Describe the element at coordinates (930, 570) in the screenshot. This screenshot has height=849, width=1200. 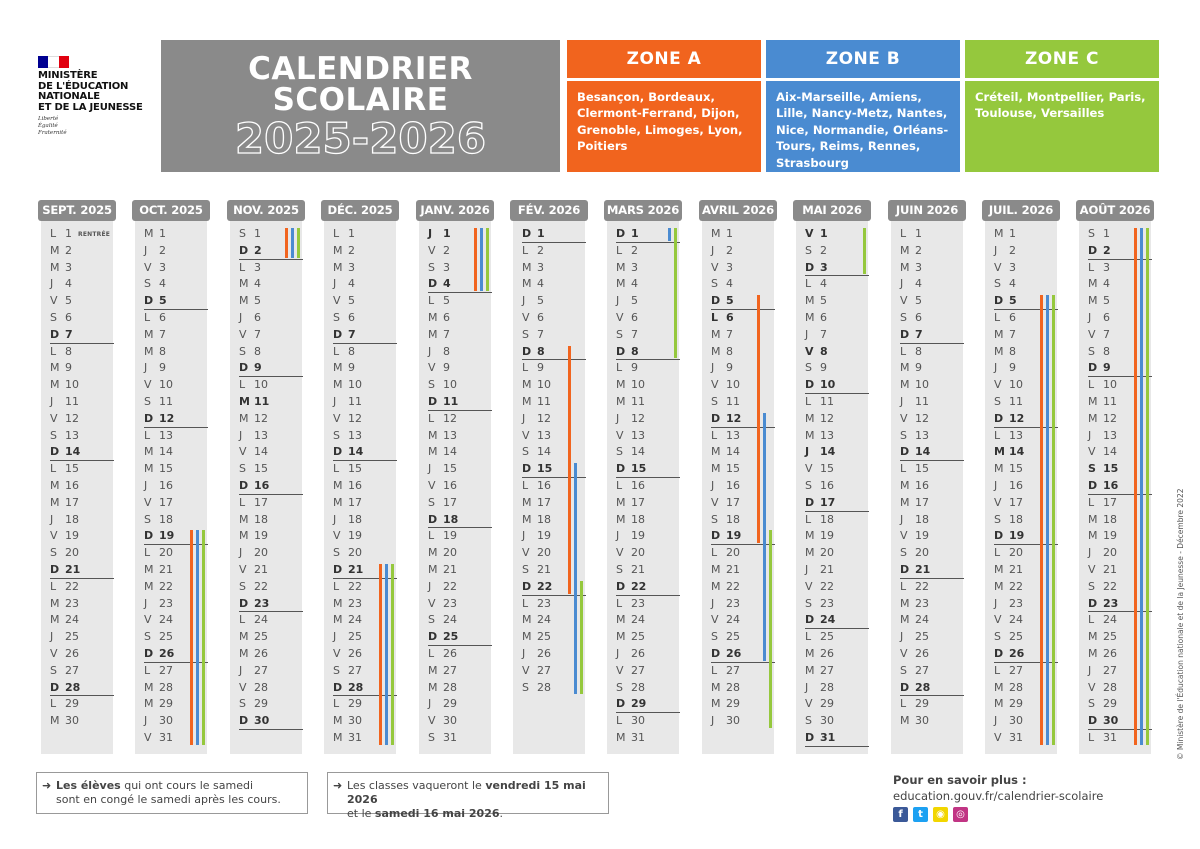
I see `day-row: D 21` at that location.